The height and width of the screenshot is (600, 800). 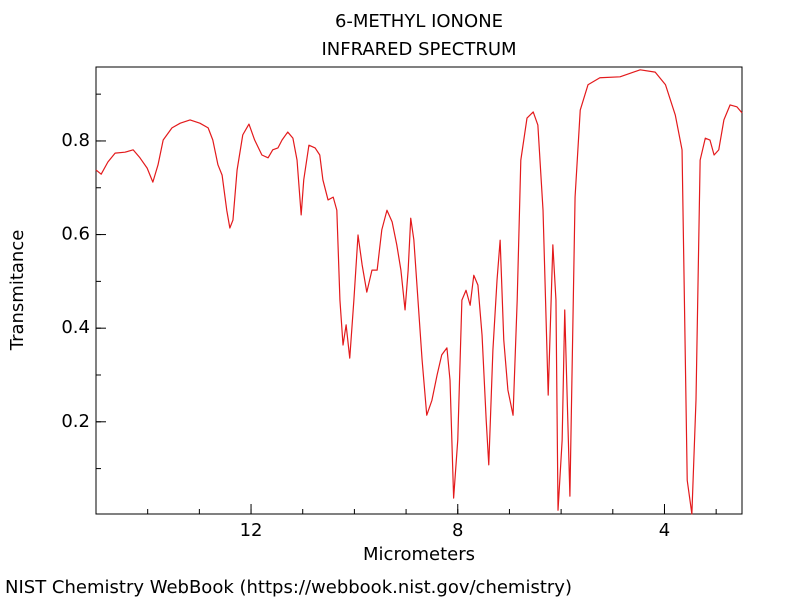 I want to click on x-tick-label: 4, so click(x=664, y=530).